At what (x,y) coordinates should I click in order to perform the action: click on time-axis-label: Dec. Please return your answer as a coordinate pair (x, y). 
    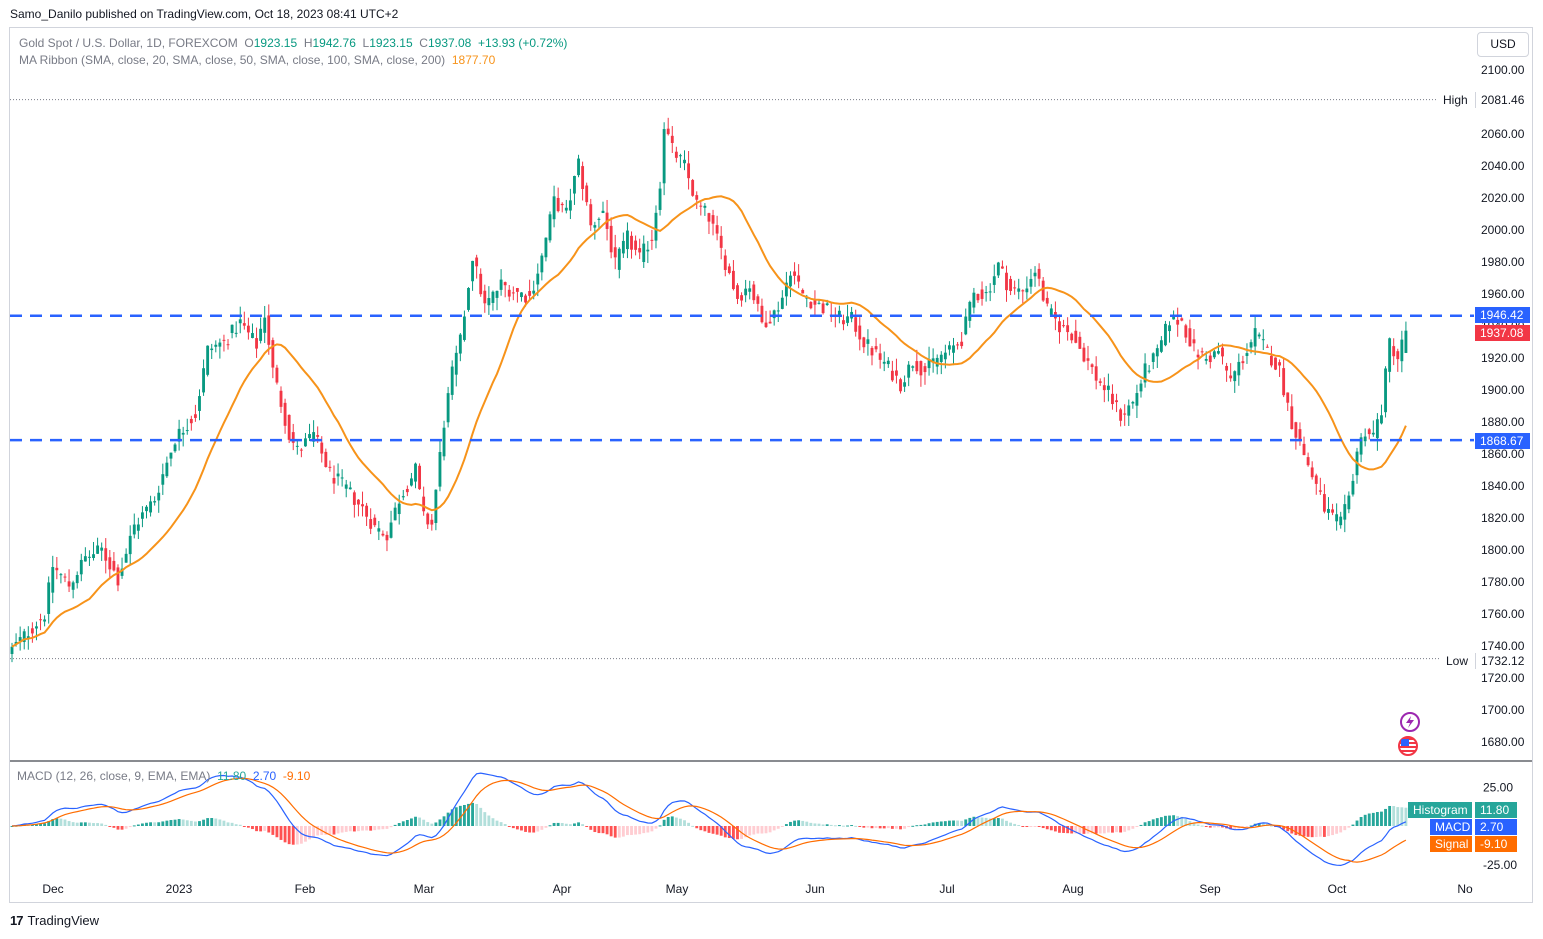
    Looking at the image, I should click on (52, 889).